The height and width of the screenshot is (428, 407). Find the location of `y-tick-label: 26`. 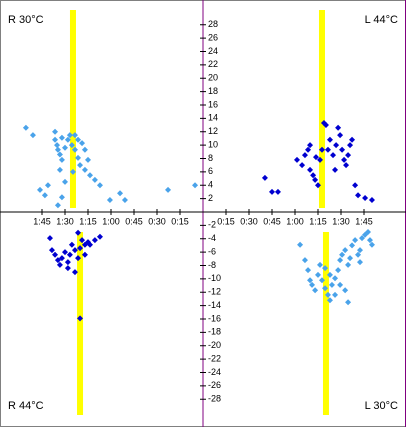

y-tick-label: 26 is located at coordinates (213, 37).